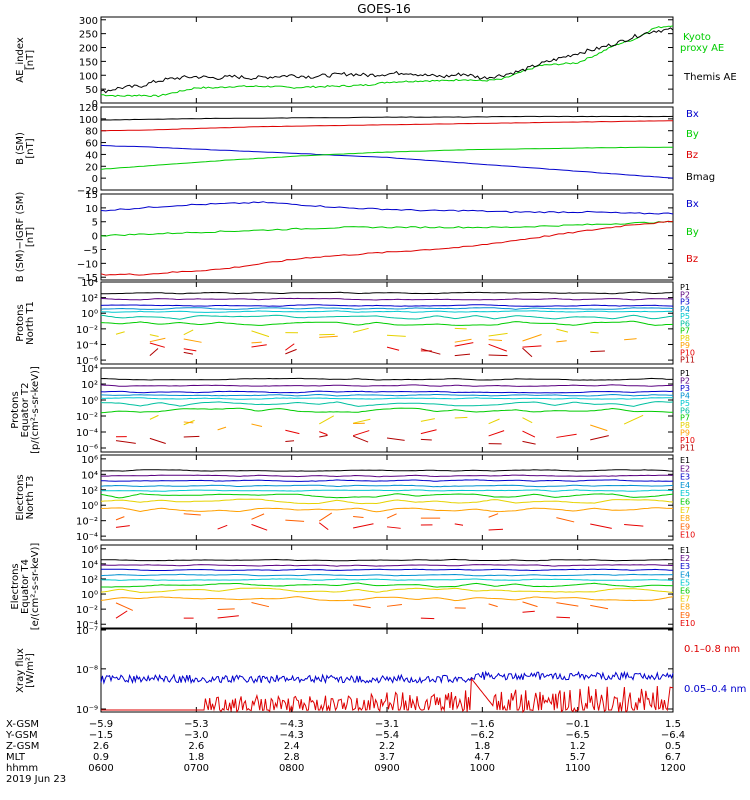 The image size is (750, 800). Describe the element at coordinates (387, 126) in the screenshot. I see `series-bz` at that location.